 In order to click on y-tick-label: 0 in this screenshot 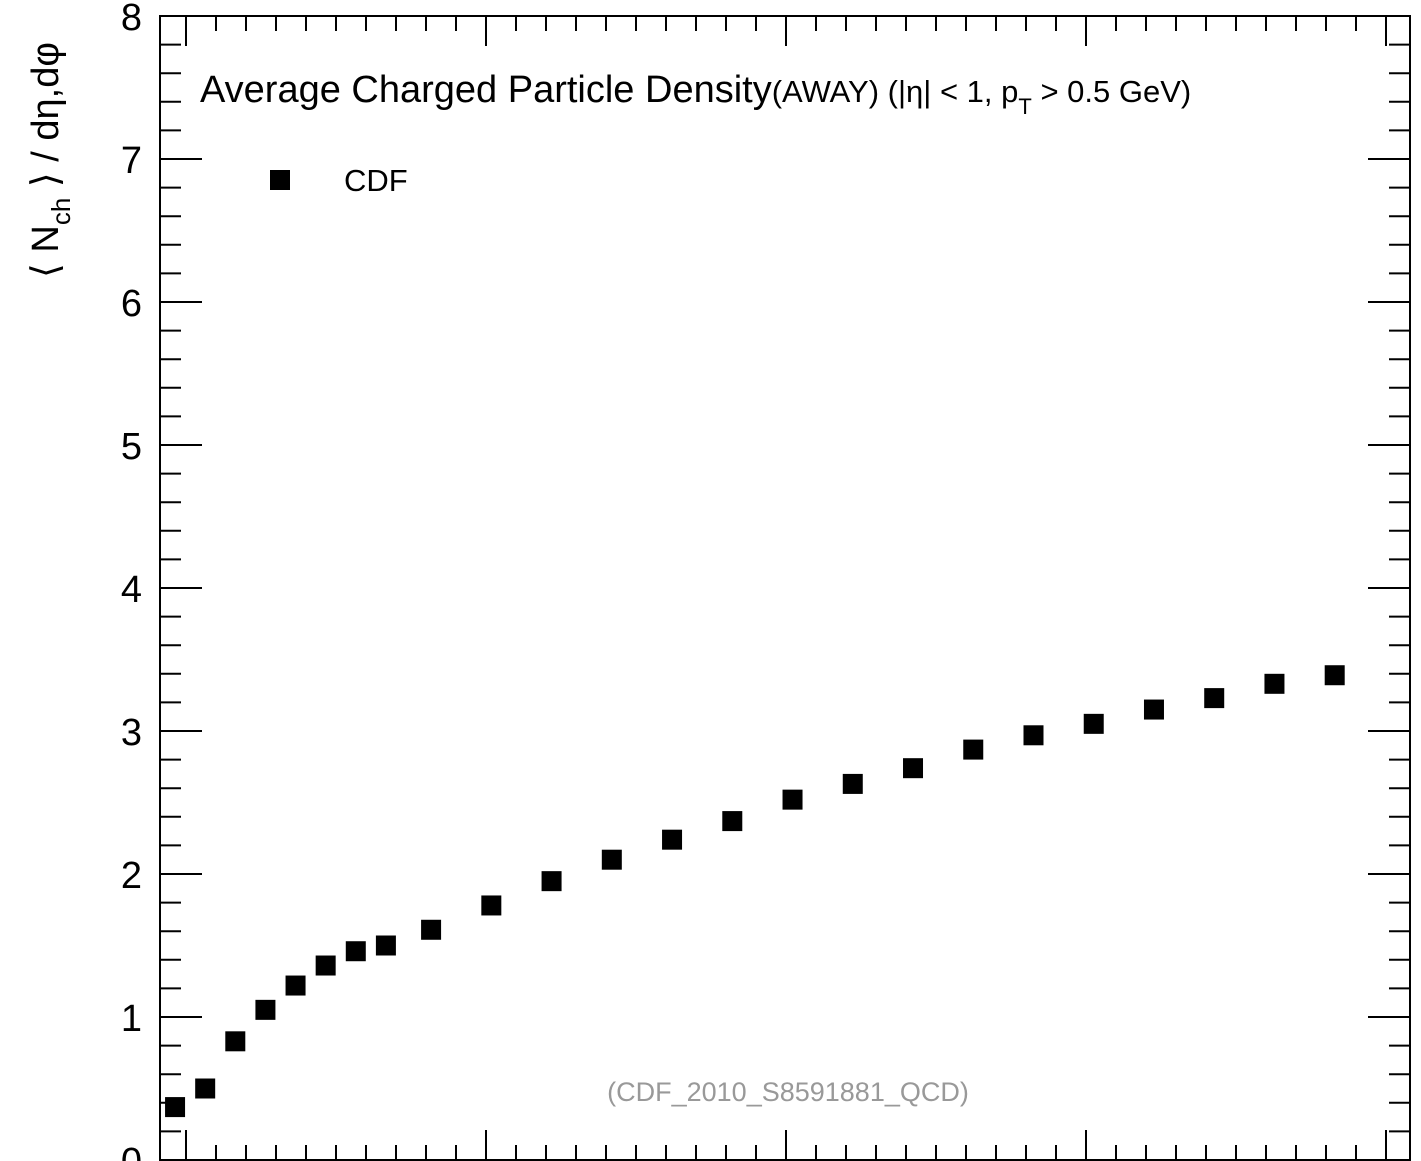, I will do `click(131, 1151)`.